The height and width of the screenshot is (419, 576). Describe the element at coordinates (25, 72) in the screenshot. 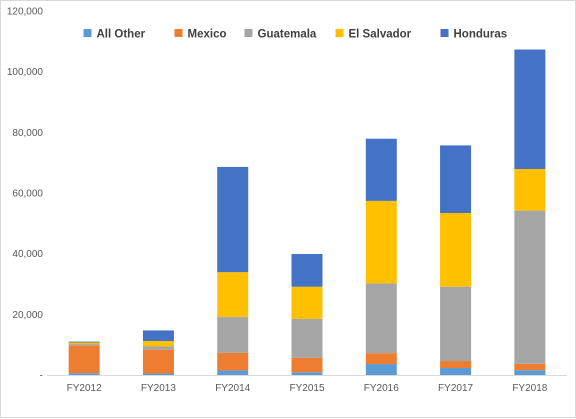

I see `y-tick-label: 100,000` at that location.